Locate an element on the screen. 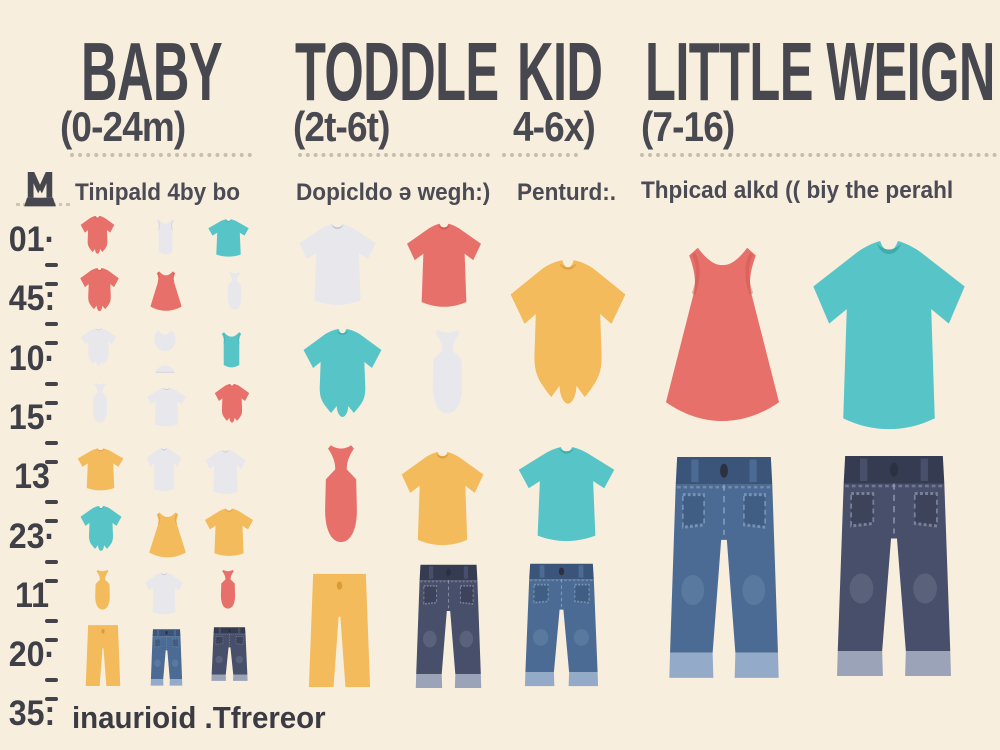 The width and height of the screenshot is (1000, 750). column-subtitle-kid: Penturd:. is located at coordinates (567, 192).